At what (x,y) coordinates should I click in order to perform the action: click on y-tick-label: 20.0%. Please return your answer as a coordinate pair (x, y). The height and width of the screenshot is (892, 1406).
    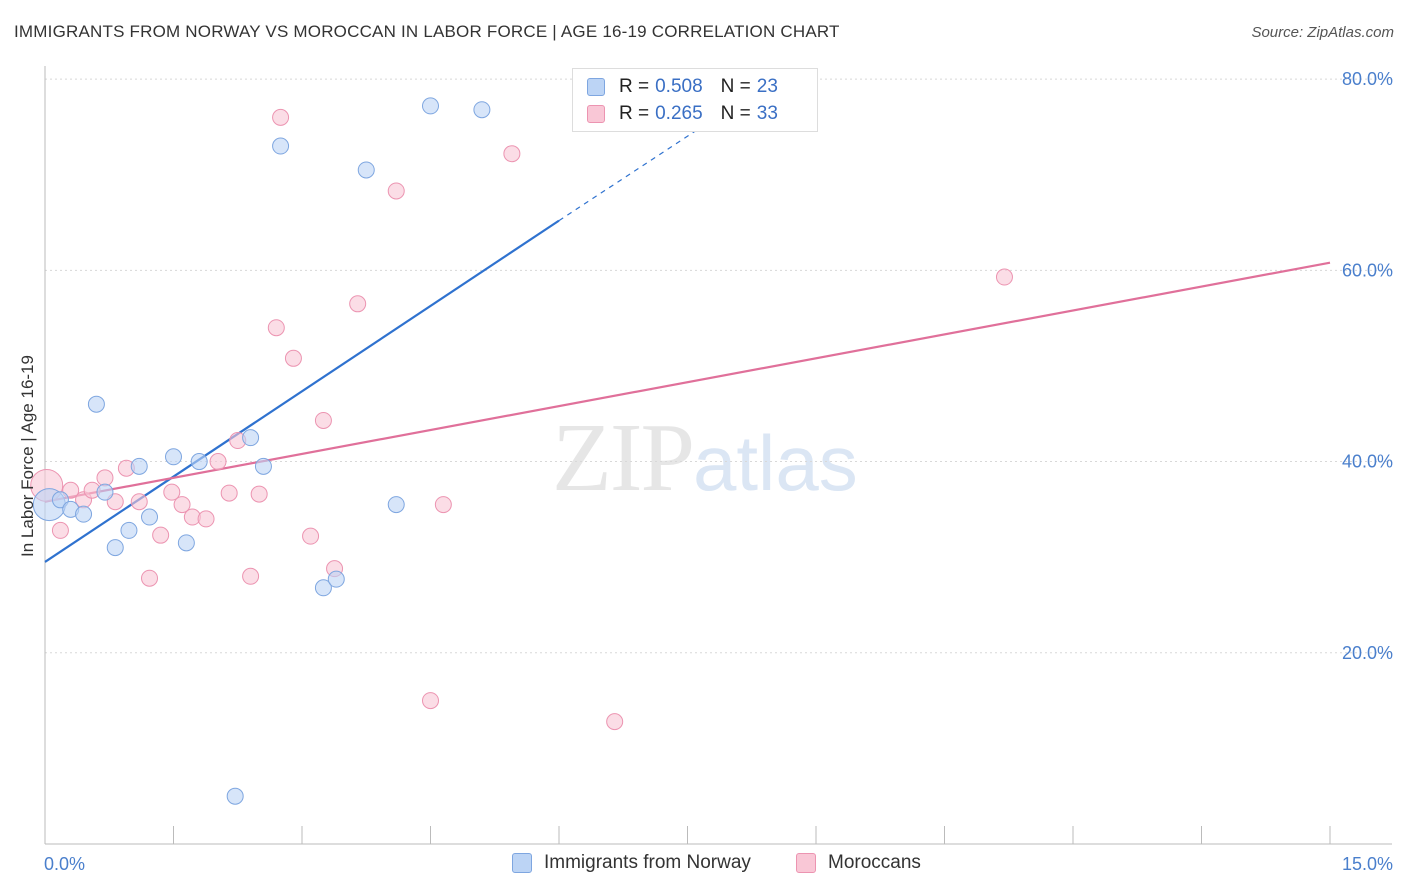
    Looking at the image, I should click on (1367, 653).